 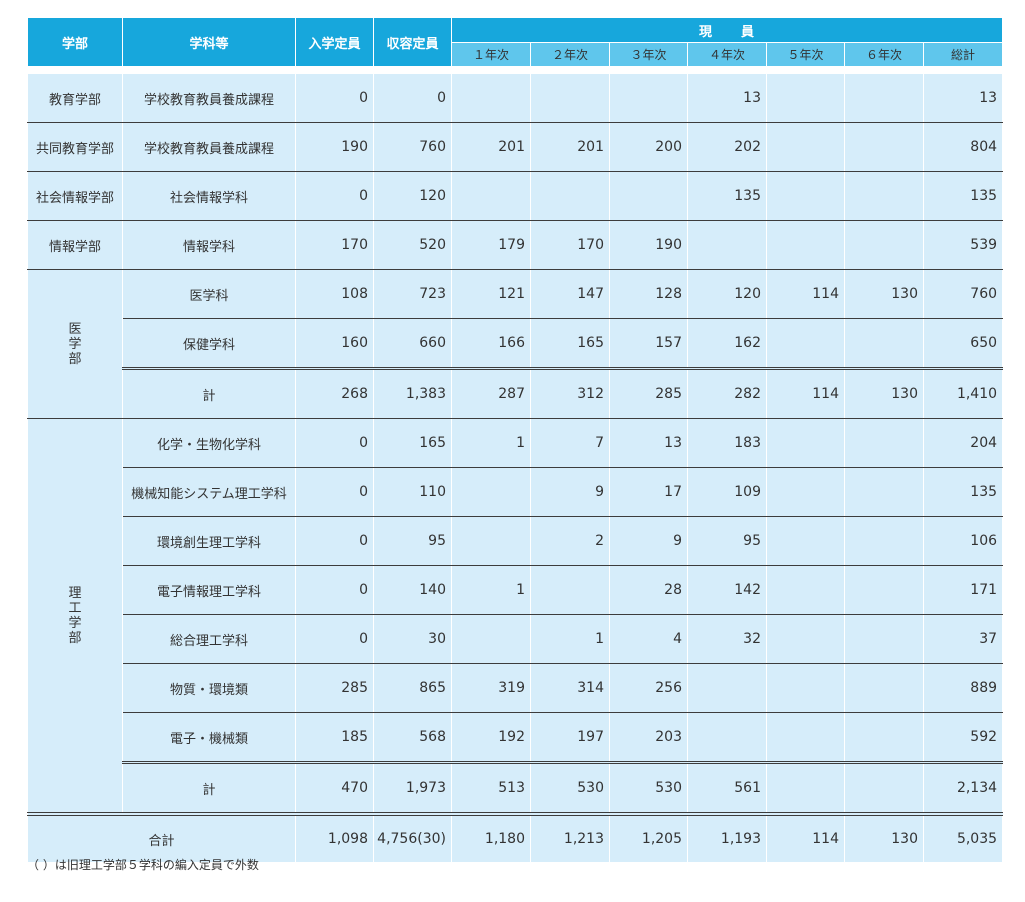 I want to click on value-cell: 165, so click(x=412, y=443).